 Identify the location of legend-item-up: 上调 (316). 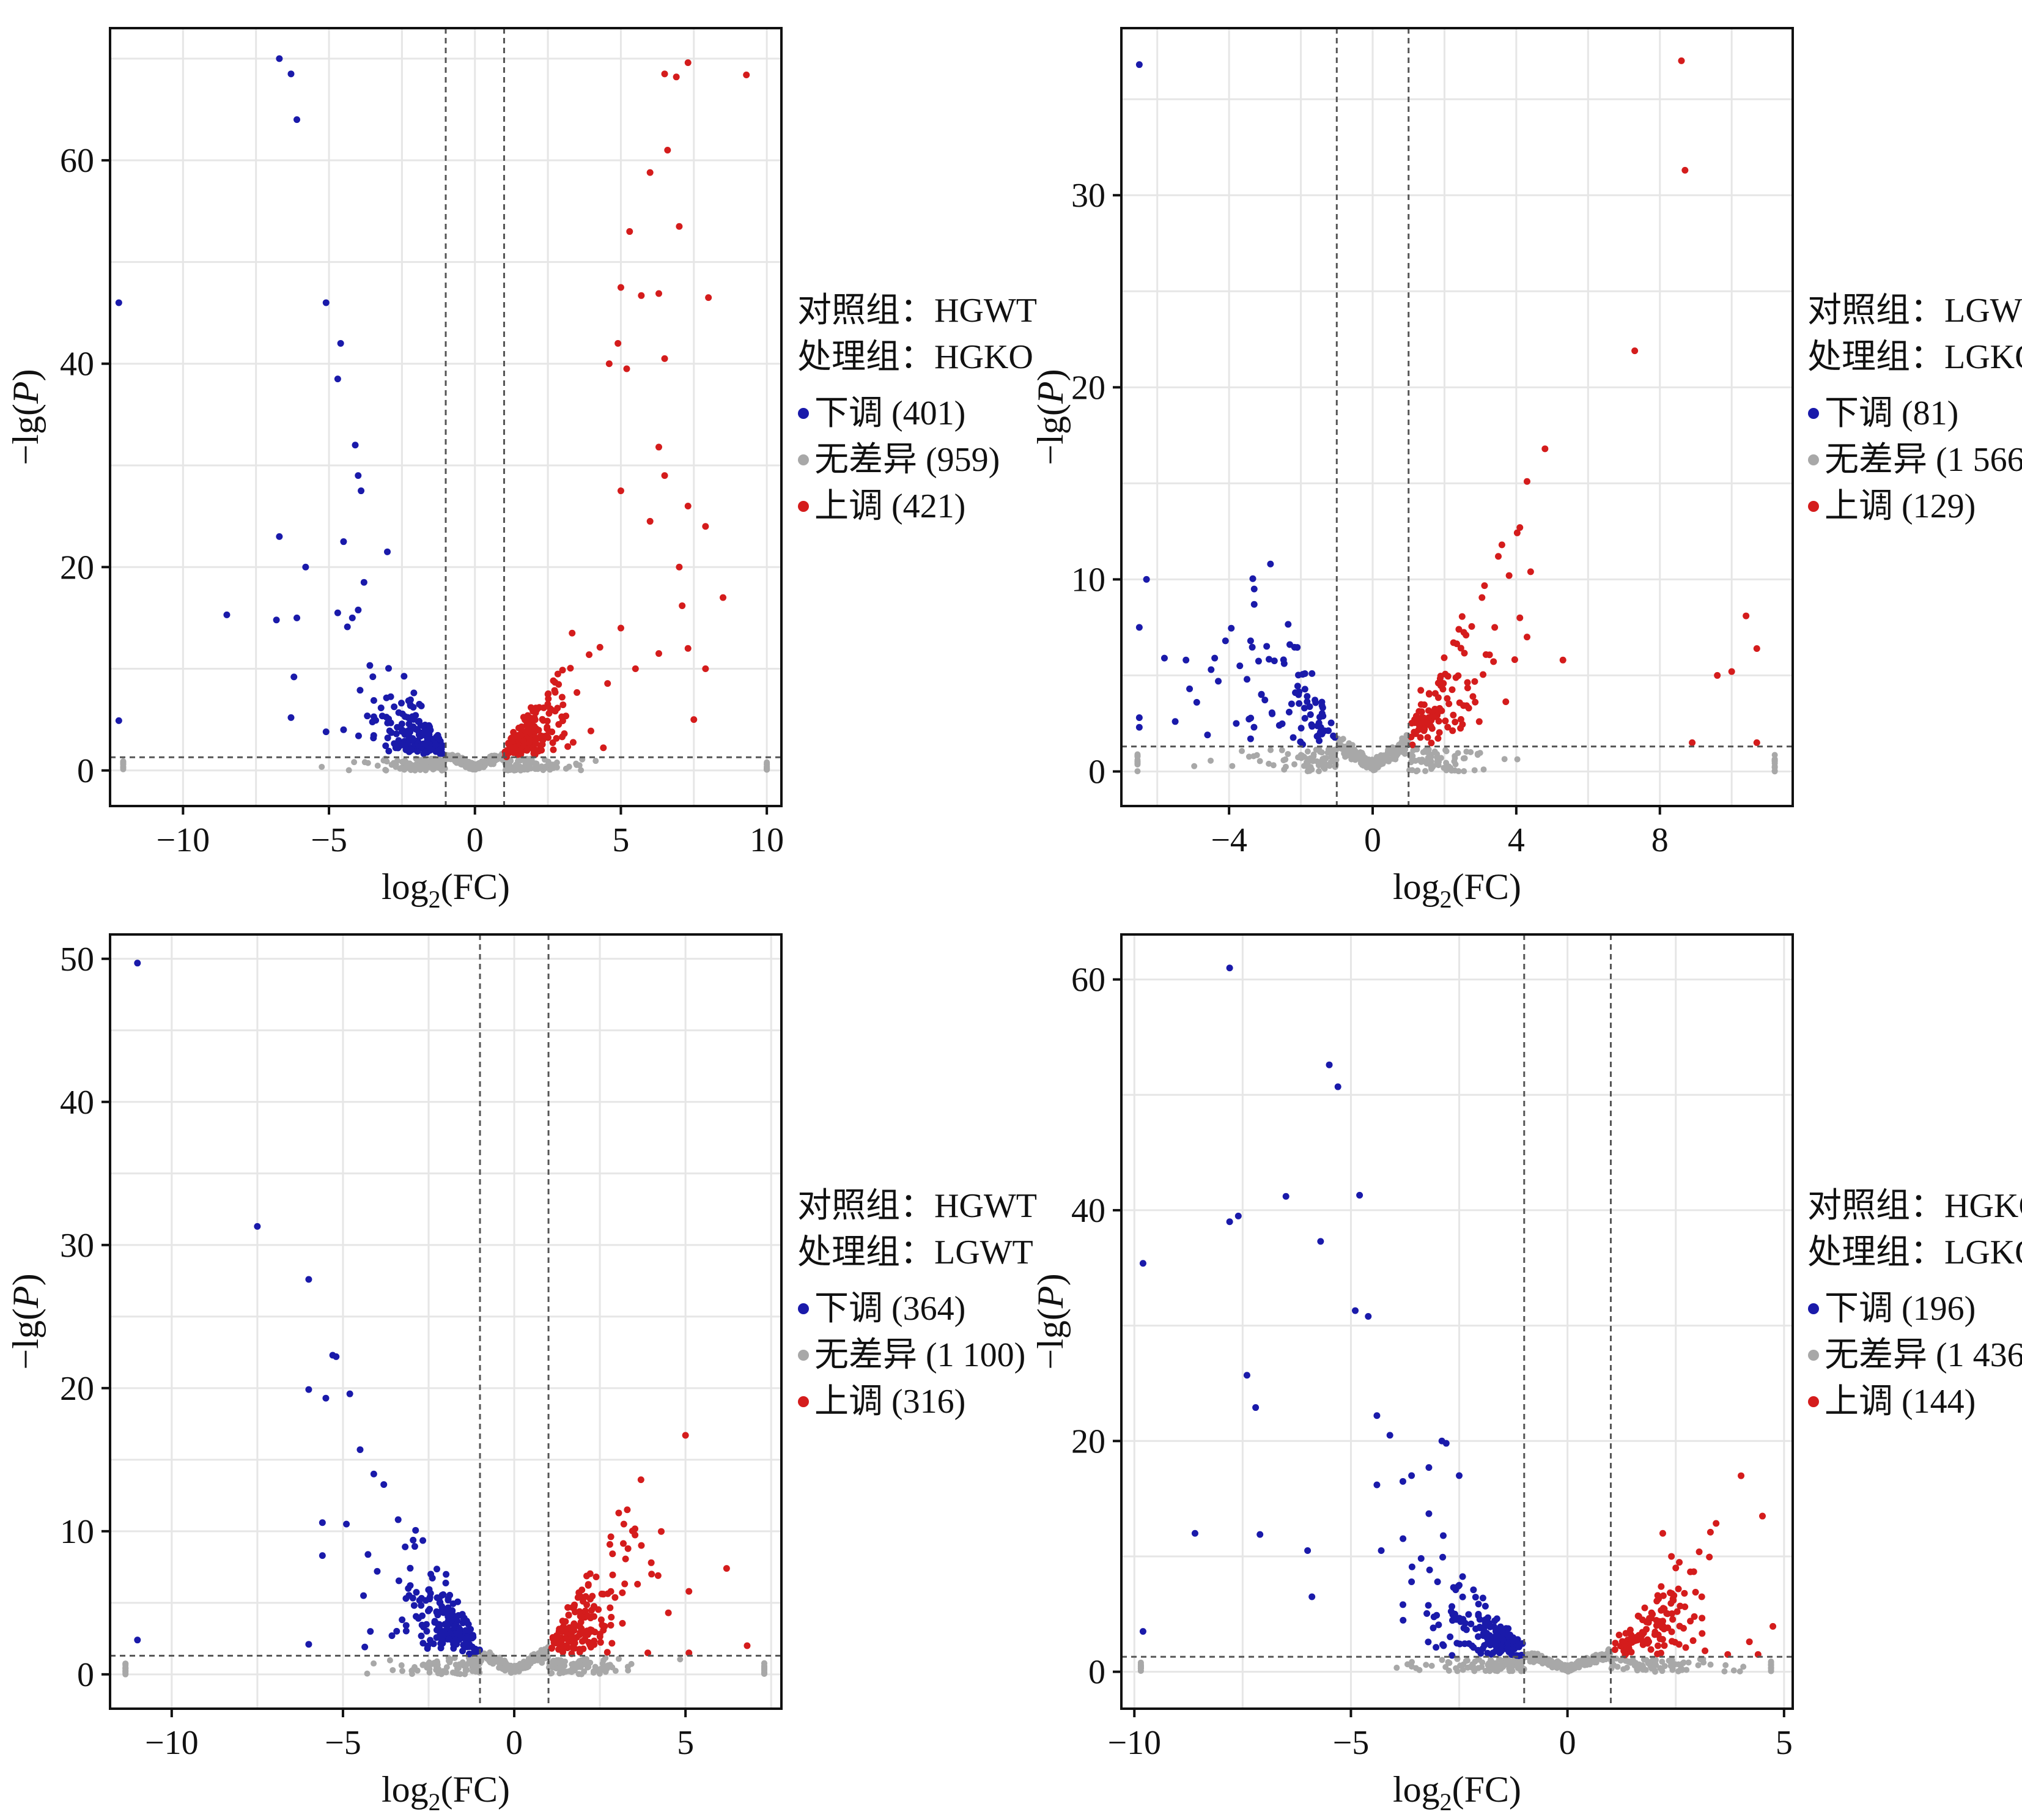
(889, 1401).